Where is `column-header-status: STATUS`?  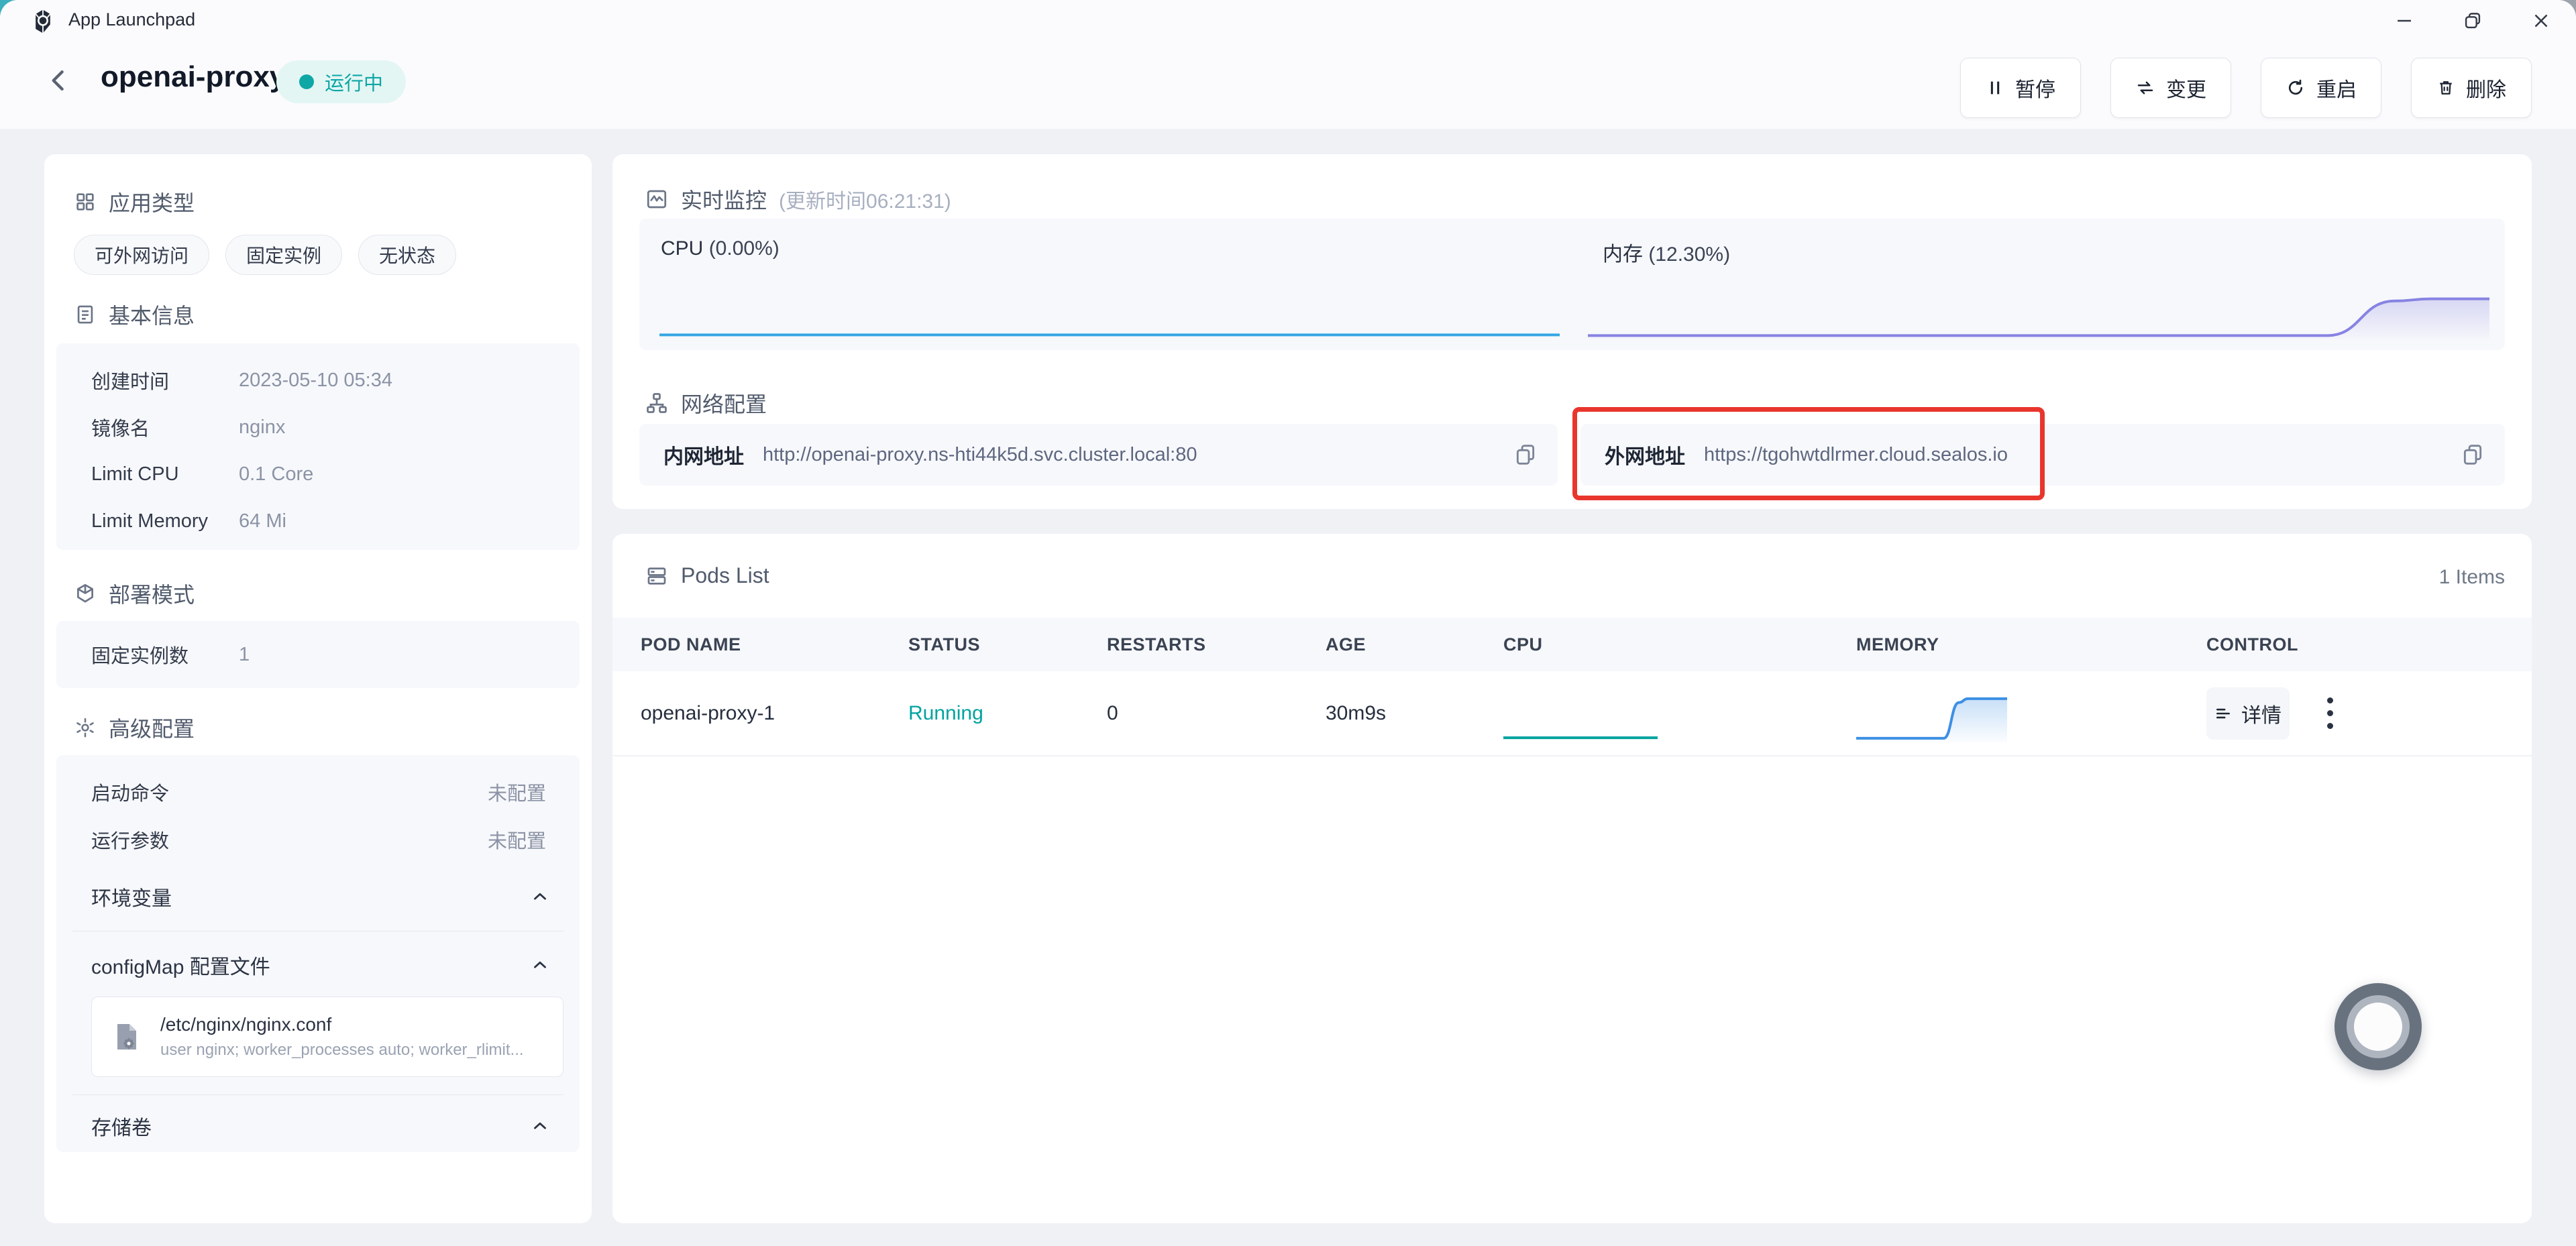
column-header-status: STATUS is located at coordinates (944, 644).